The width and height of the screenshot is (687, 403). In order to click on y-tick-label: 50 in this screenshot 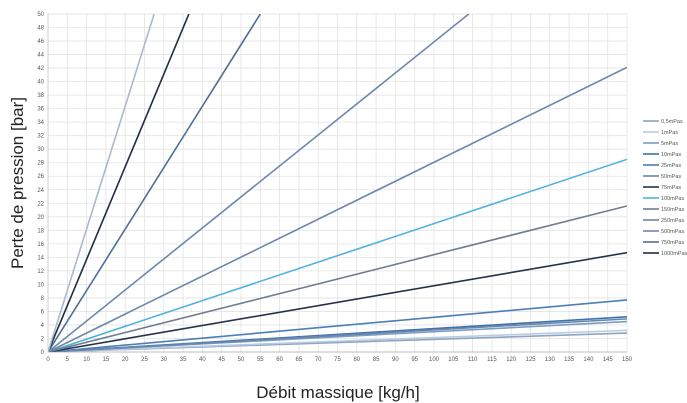, I will do `click(40, 15)`.